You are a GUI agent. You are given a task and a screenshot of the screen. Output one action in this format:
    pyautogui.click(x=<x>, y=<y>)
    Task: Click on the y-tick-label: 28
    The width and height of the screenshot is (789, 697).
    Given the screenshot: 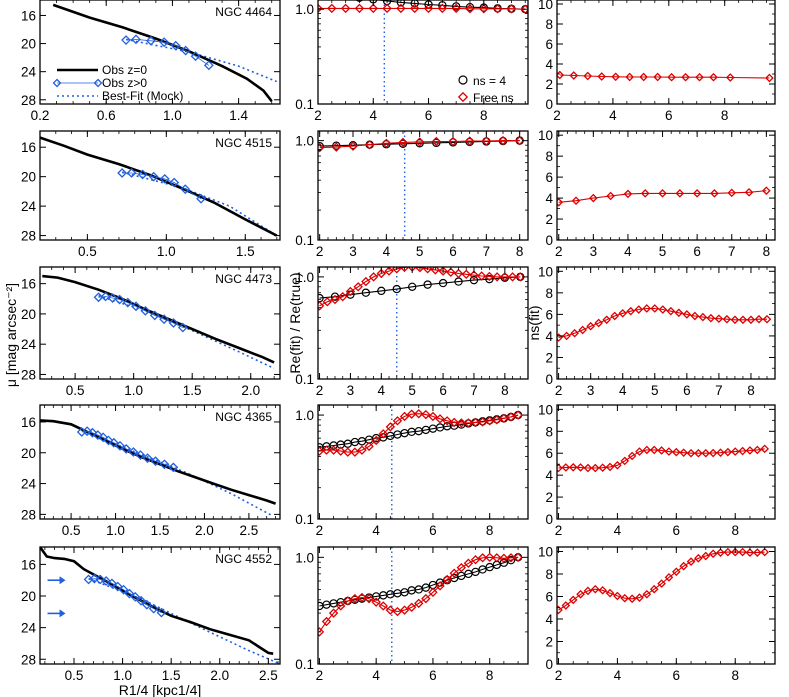 What is the action you would take?
    pyautogui.click(x=28, y=514)
    